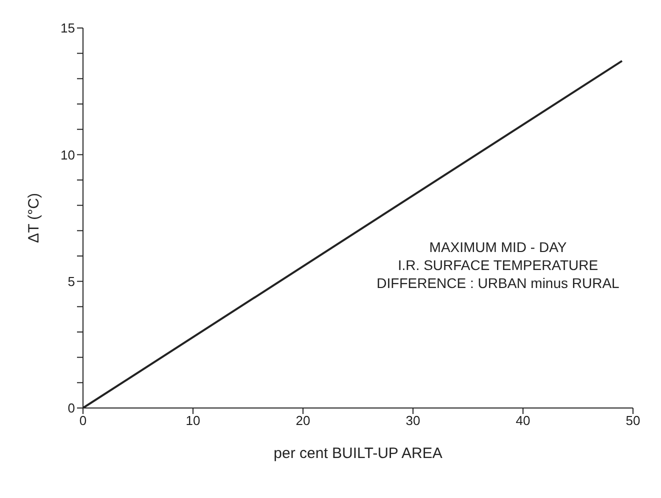 This screenshot has height=498, width=661. What do you see at coordinates (33, 218) in the screenshot?
I see `y-axis-title: ΔT (°C)` at bounding box center [33, 218].